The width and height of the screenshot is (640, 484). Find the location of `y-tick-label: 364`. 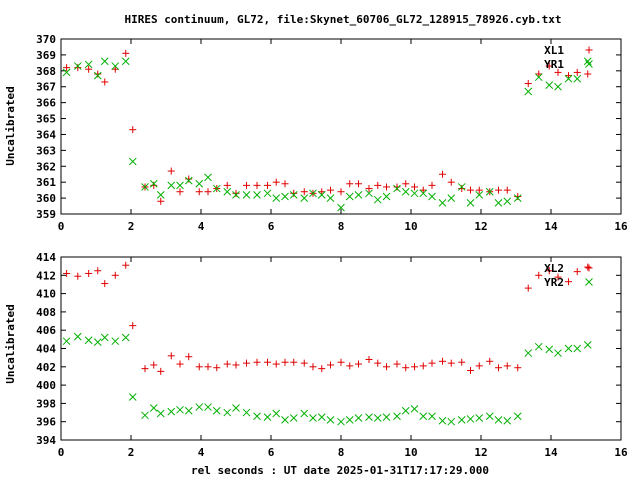

y-tick-label: 364 is located at coordinates (46, 134).